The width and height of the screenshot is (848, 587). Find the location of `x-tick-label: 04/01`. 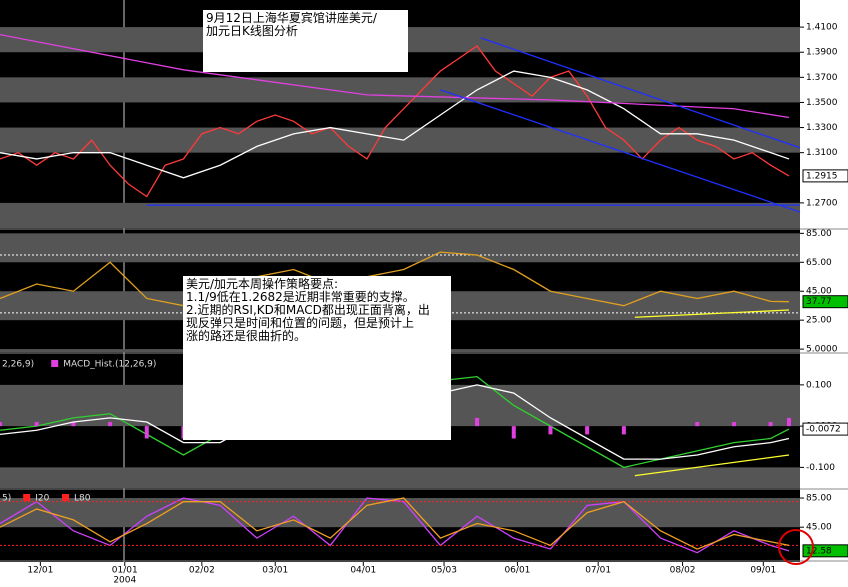

x-tick-label: 04/01 is located at coordinates (363, 571).